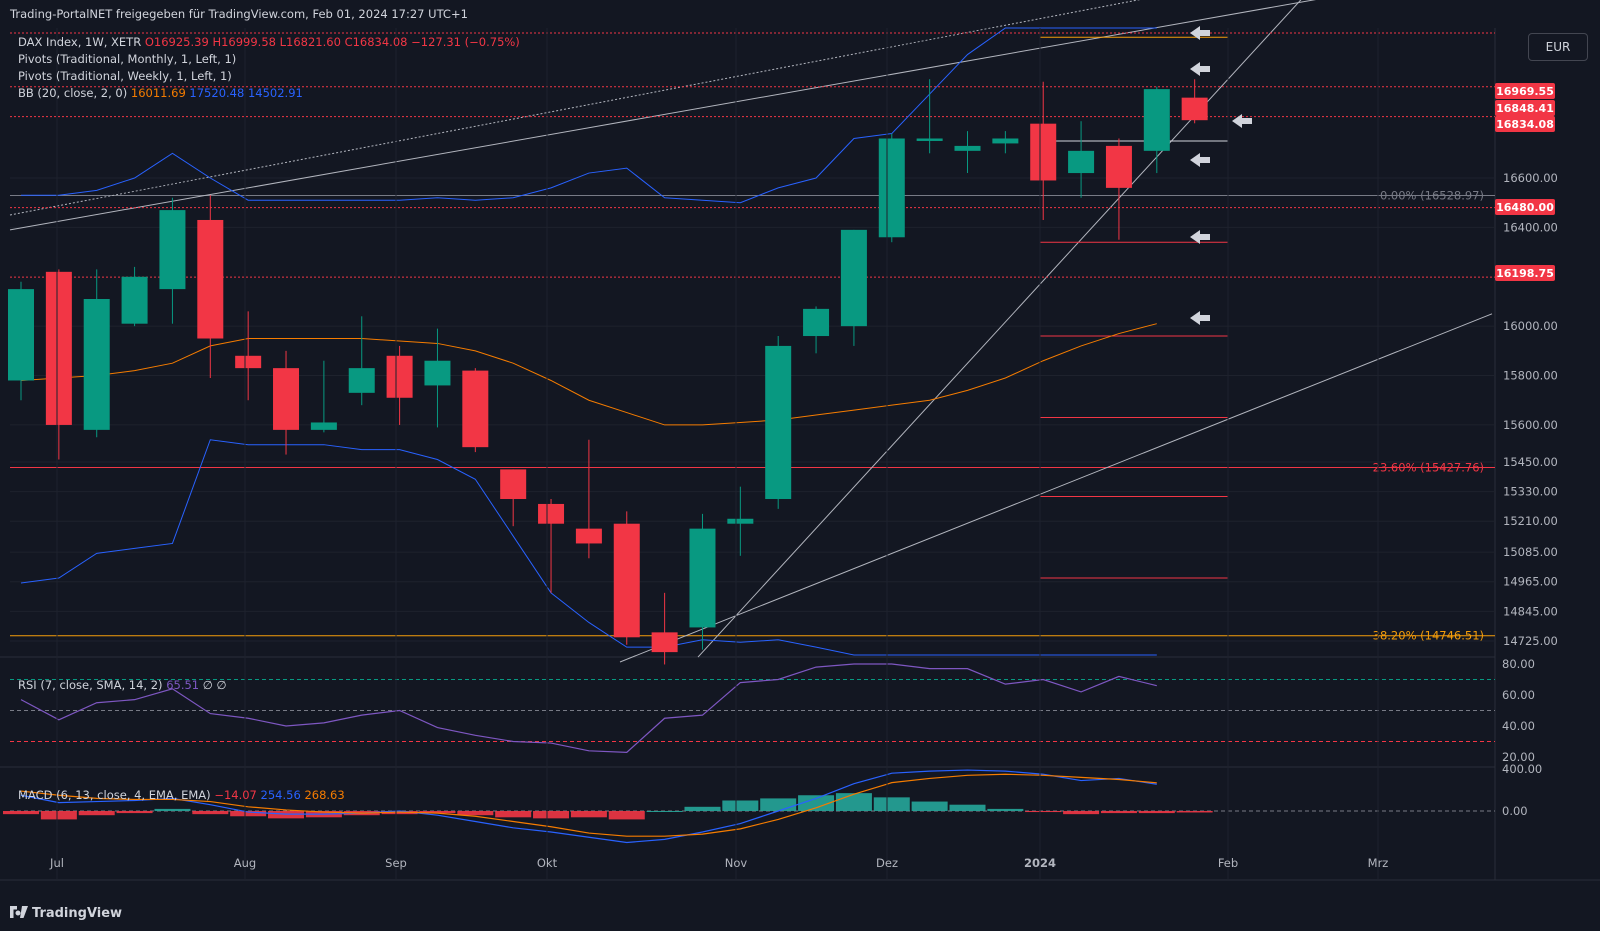 The height and width of the screenshot is (931, 1600). What do you see at coordinates (73, 93) in the screenshot?
I see `bb-label: BB (20, close, 2, 0)` at bounding box center [73, 93].